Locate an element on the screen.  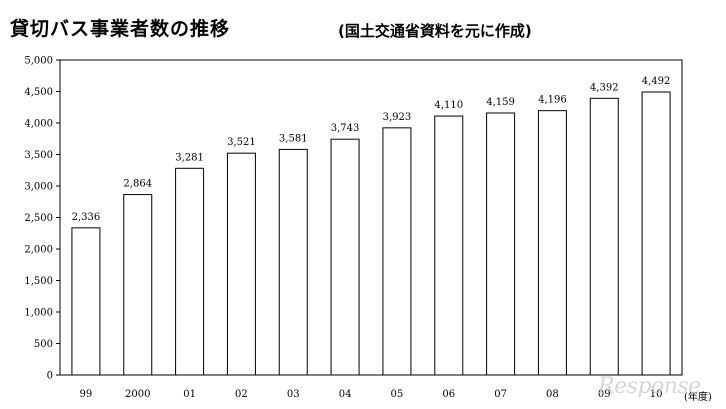
y-tick-label: 0 is located at coordinates (50, 376).